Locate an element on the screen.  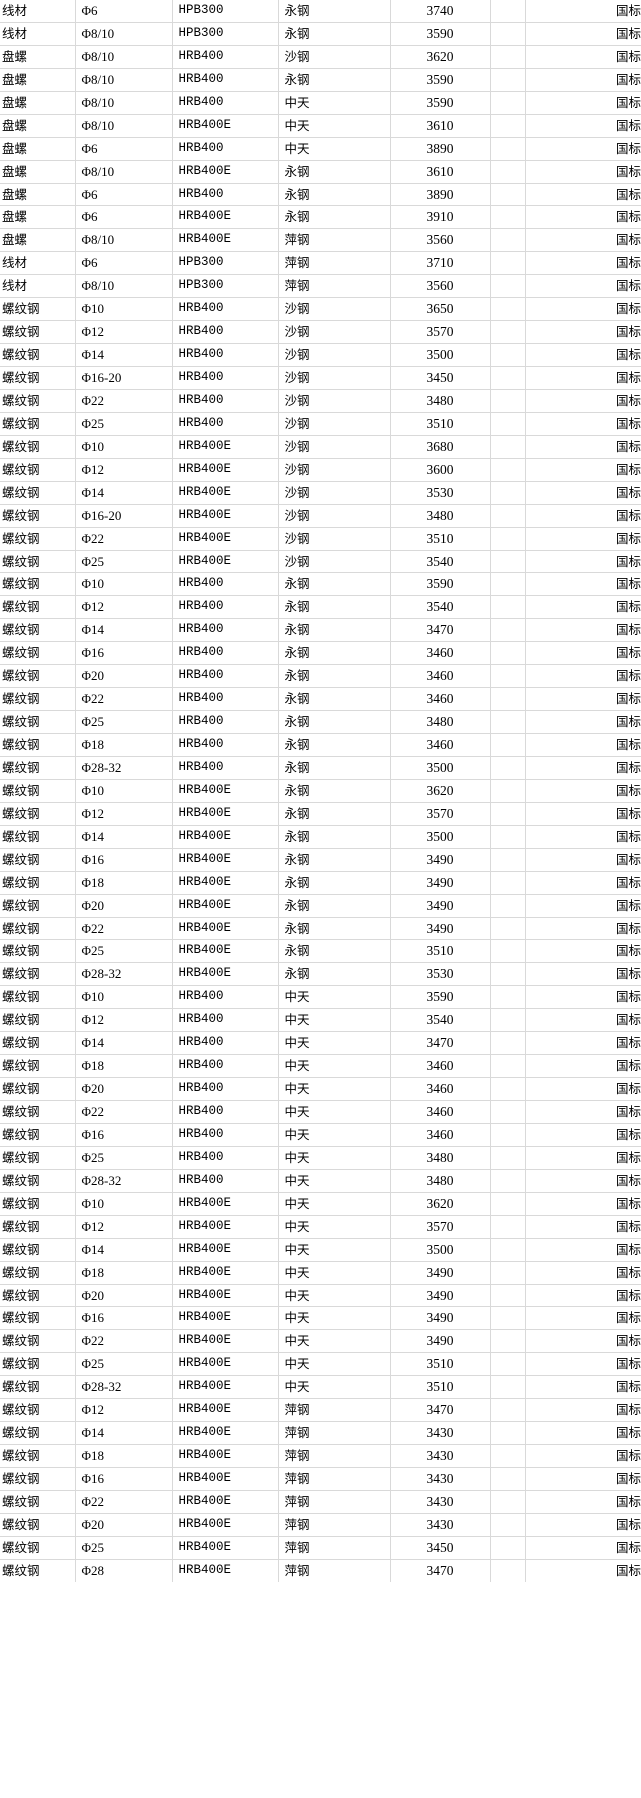
table-row: 螺纹钢 Φ22 HRB400 中天 3460 国标 is located at coordinates (320, 1112).